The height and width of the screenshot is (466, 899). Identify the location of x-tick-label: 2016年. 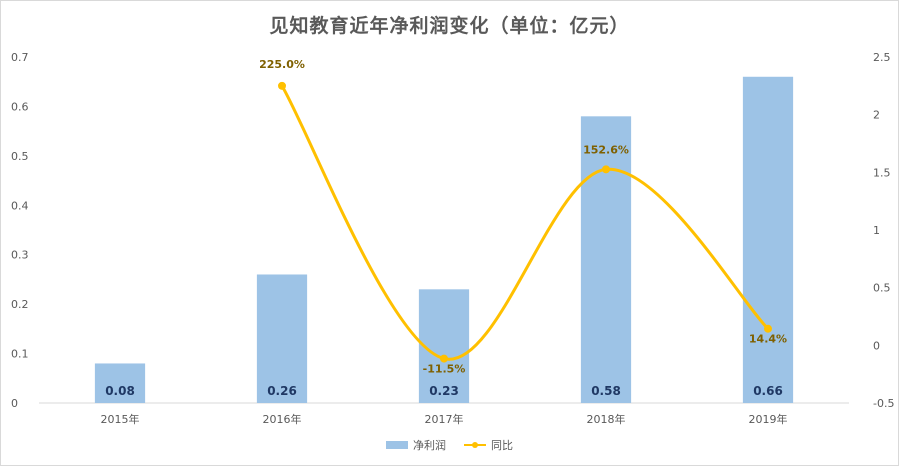
(282, 419).